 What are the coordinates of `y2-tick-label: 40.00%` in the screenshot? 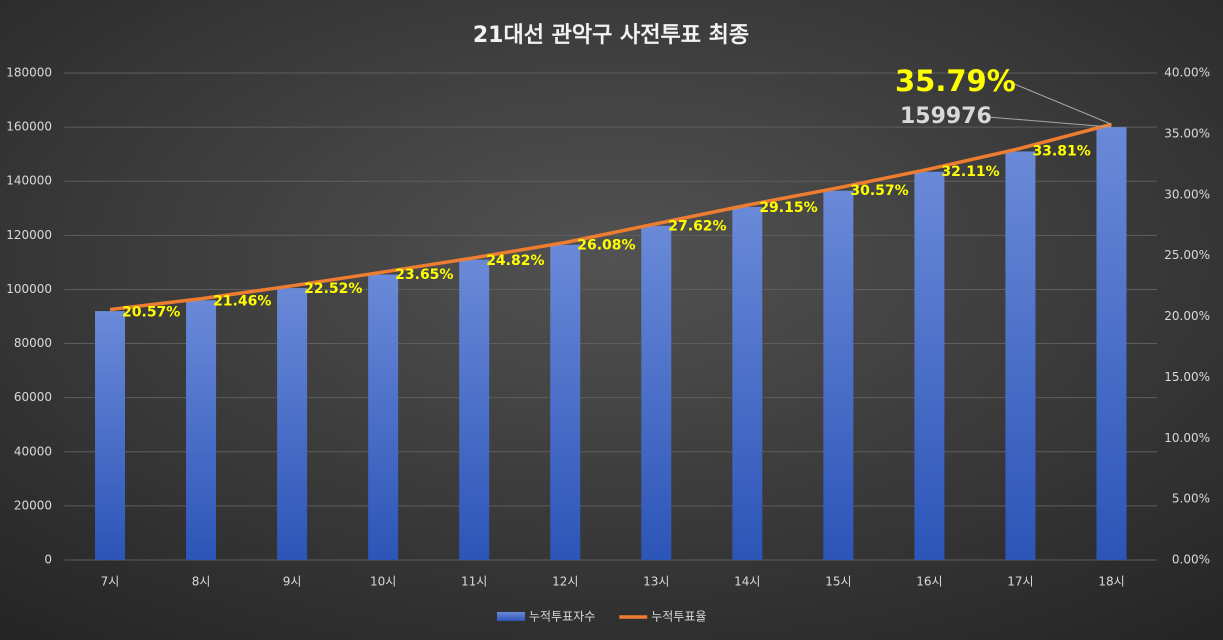 It's located at (1187, 73).